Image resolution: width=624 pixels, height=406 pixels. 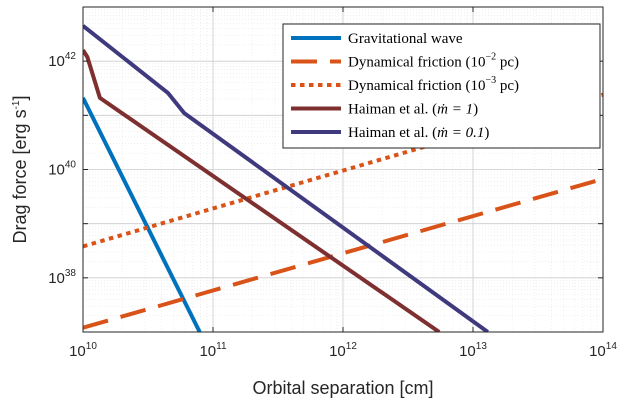 I want to click on legend-entry-3: Dynamical friction (10−3 pc), so click(x=433, y=84).